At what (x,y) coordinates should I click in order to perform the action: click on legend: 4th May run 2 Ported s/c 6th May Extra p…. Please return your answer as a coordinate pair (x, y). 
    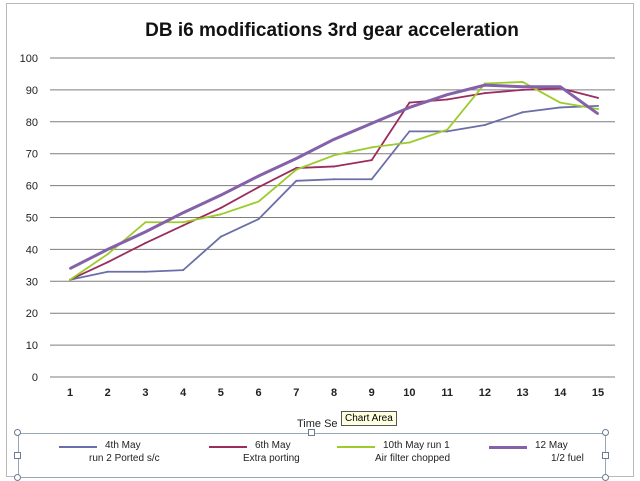
    Looking at the image, I should click on (312, 455).